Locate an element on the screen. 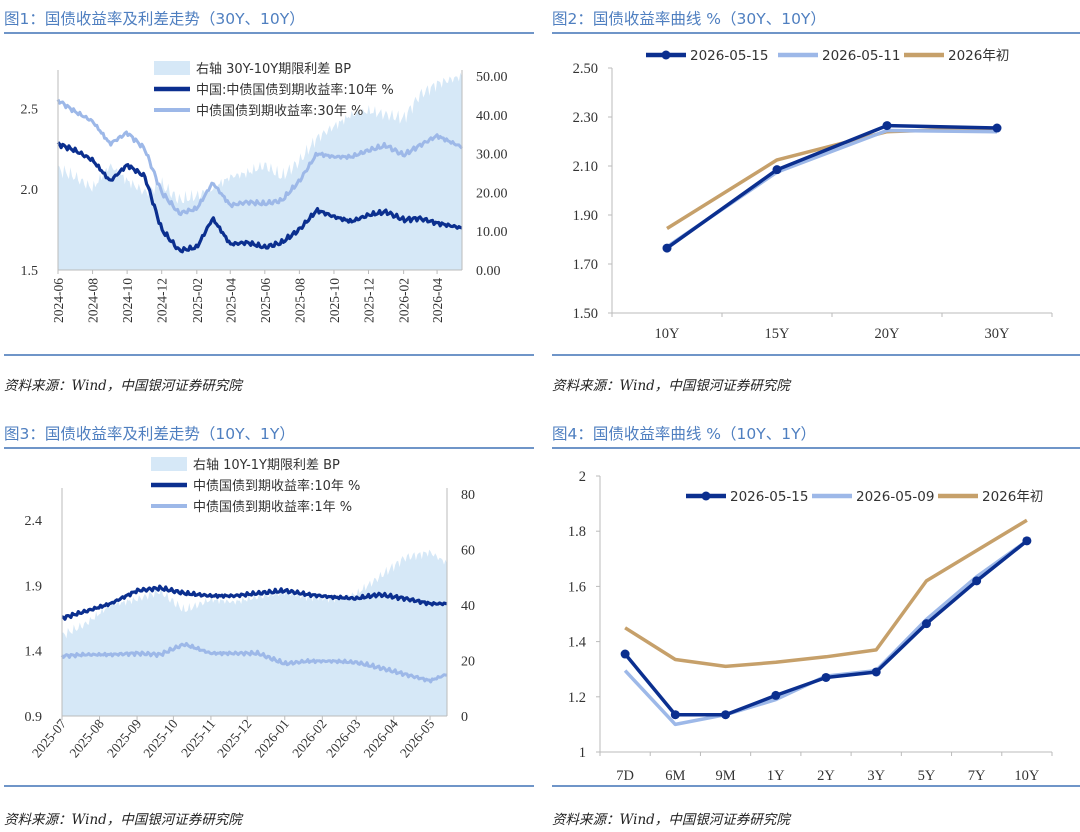 The image size is (1080, 832). right-tick-label: 20 is located at coordinates (468, 662).